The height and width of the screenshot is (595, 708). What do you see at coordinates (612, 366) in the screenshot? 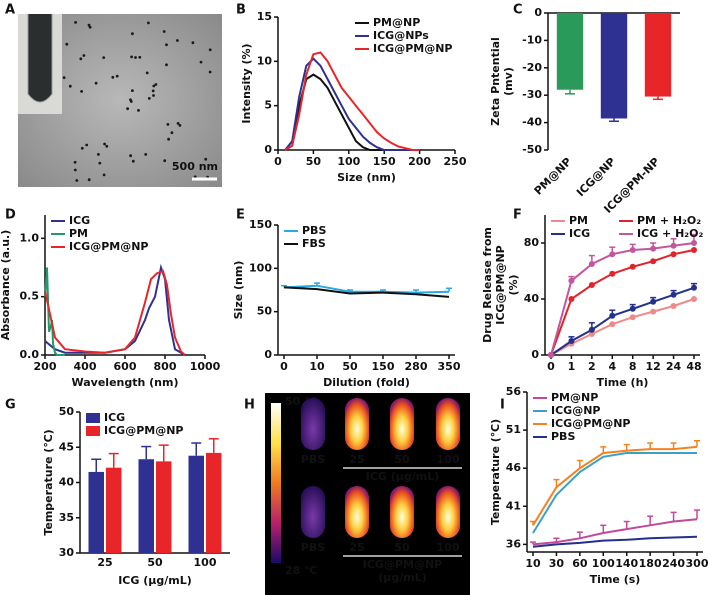
I see `x-tick-label: 4` at bounding box center [612, 366].